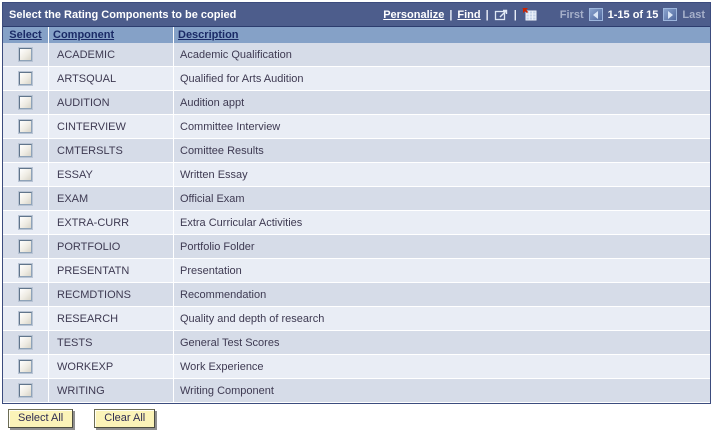 The image size is (715, 447). What do you see at coordinates (208, 35) in the screenshot?
I see `column-header-description-link: Description` at bounding box center [208, 35].